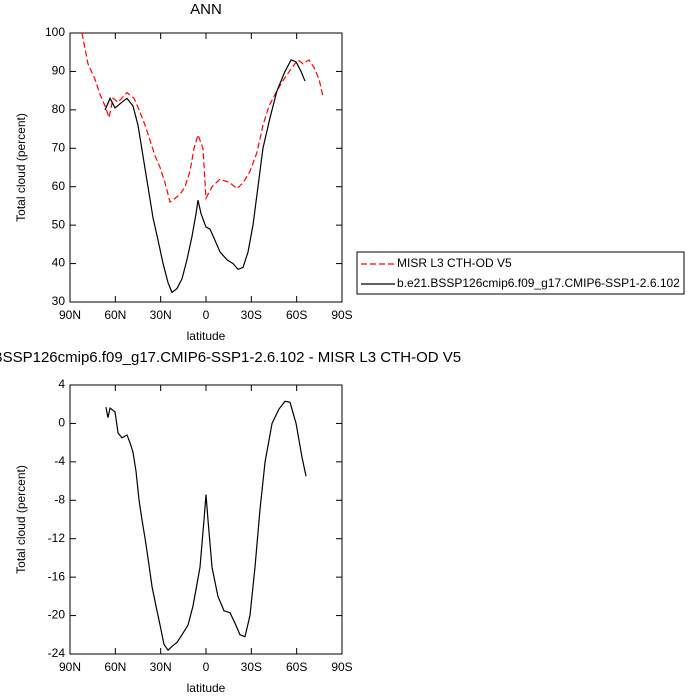  What do you see at coordinates (55, 32) in the screenshot?
I see `y-tick-label: 100` at bounding box center [55, 32].